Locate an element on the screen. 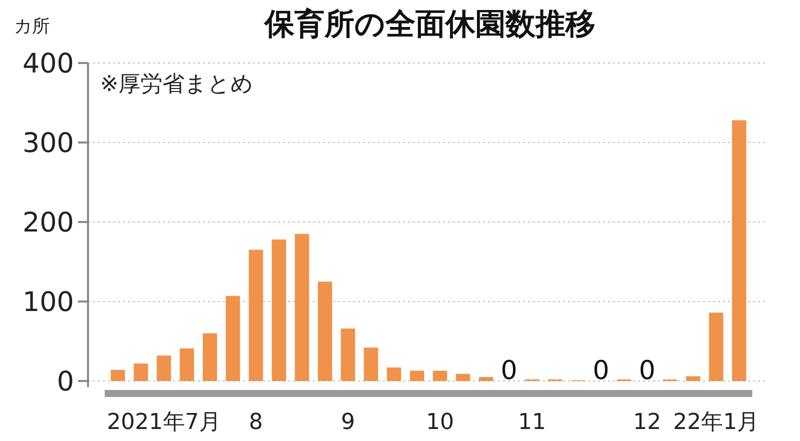 This screenshot has height=441, width=800. x-tick-label: 2021年7月 is located at coordinates (163, 422).